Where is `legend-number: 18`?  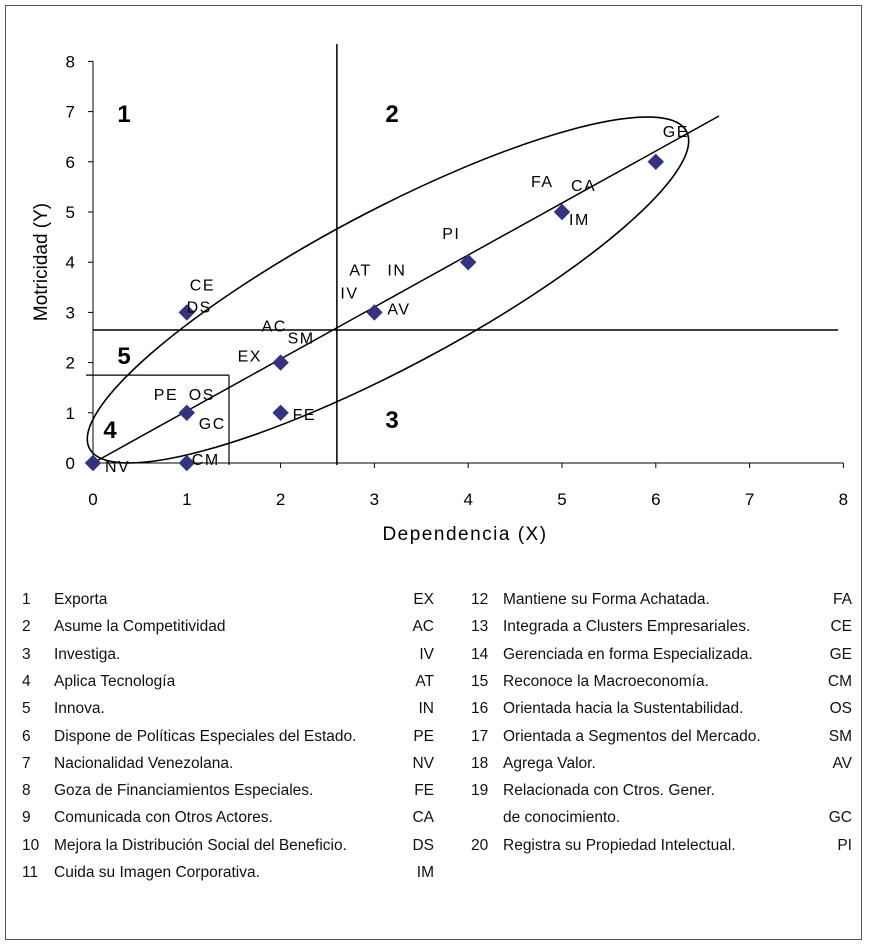 legend-number: 18 is located at coordinates (480, 763).